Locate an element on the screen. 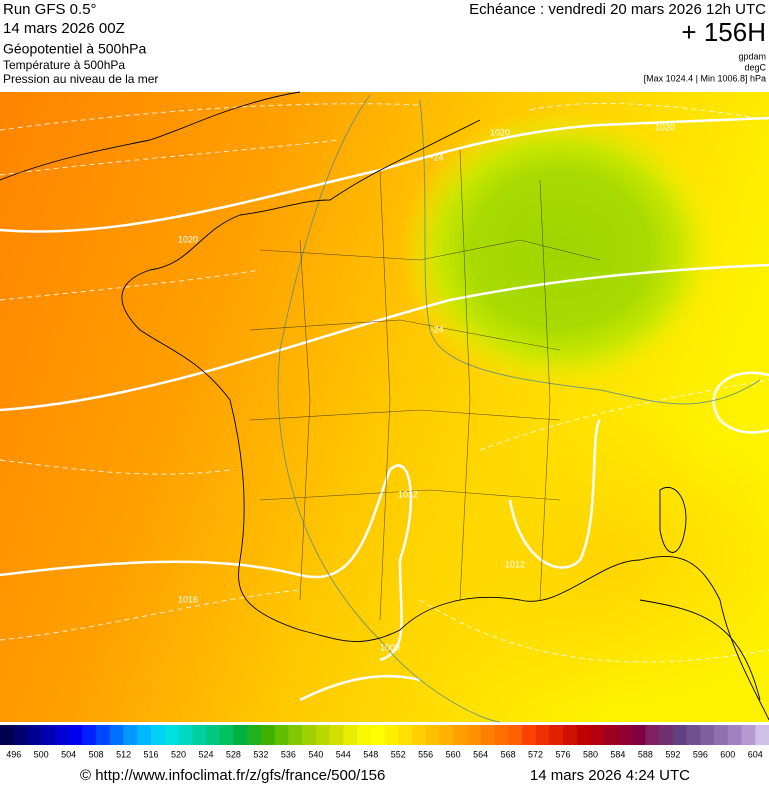  scale-label: 552 is located at coordinates (398, 754).